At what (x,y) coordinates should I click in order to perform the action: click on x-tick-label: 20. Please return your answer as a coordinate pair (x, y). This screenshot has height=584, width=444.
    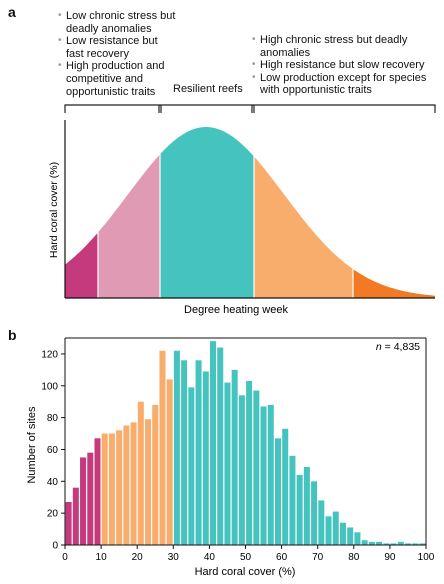
    Looking at the image, I should click on (138, 557).